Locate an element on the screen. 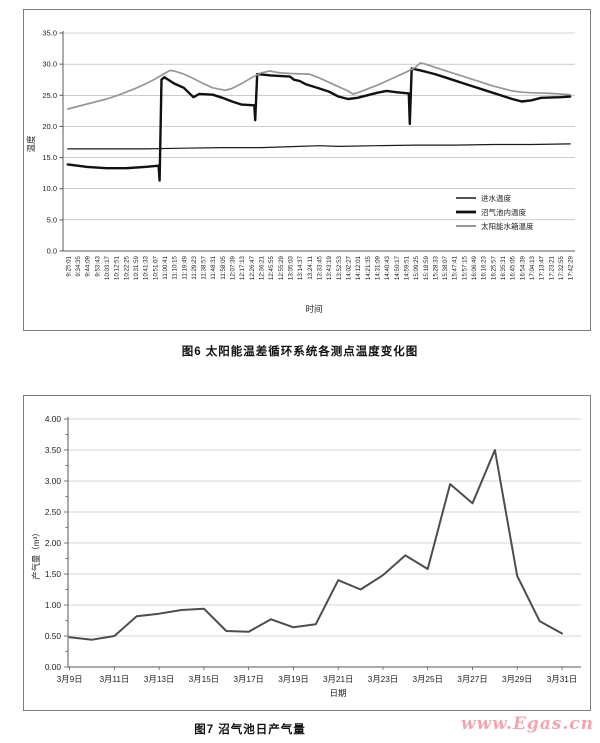 The image size is (600, 743). x-tick-label: 3月13日 is located at coordinates (159, 679).